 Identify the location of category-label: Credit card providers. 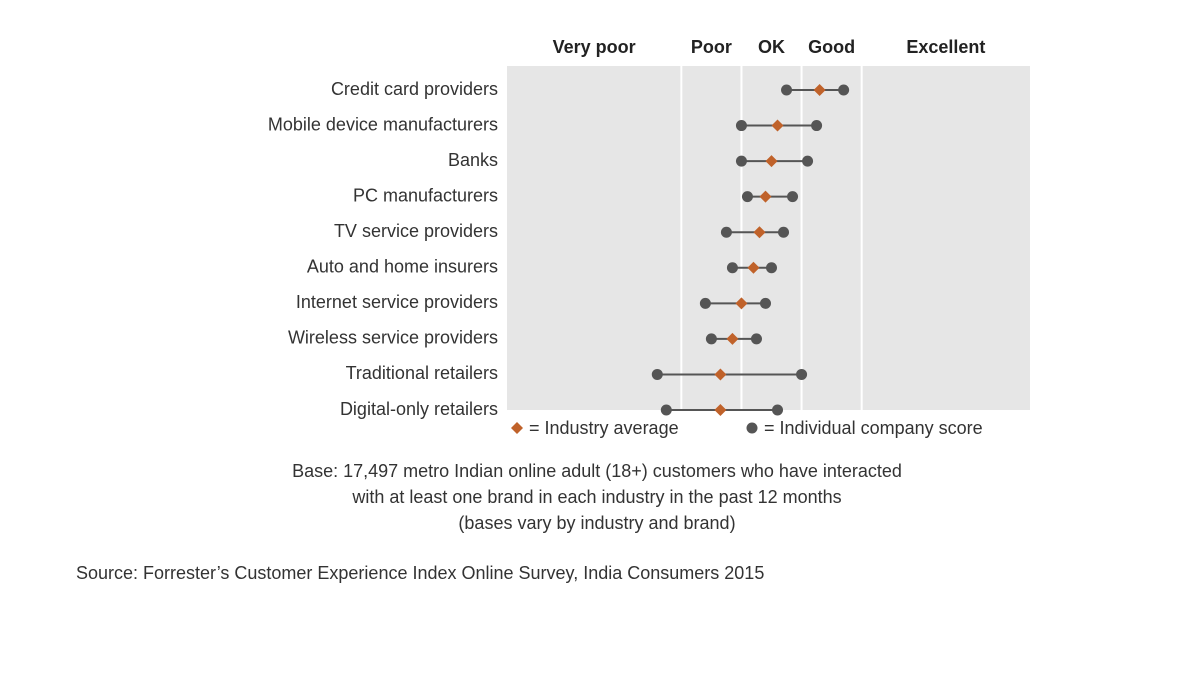
(414, 89).